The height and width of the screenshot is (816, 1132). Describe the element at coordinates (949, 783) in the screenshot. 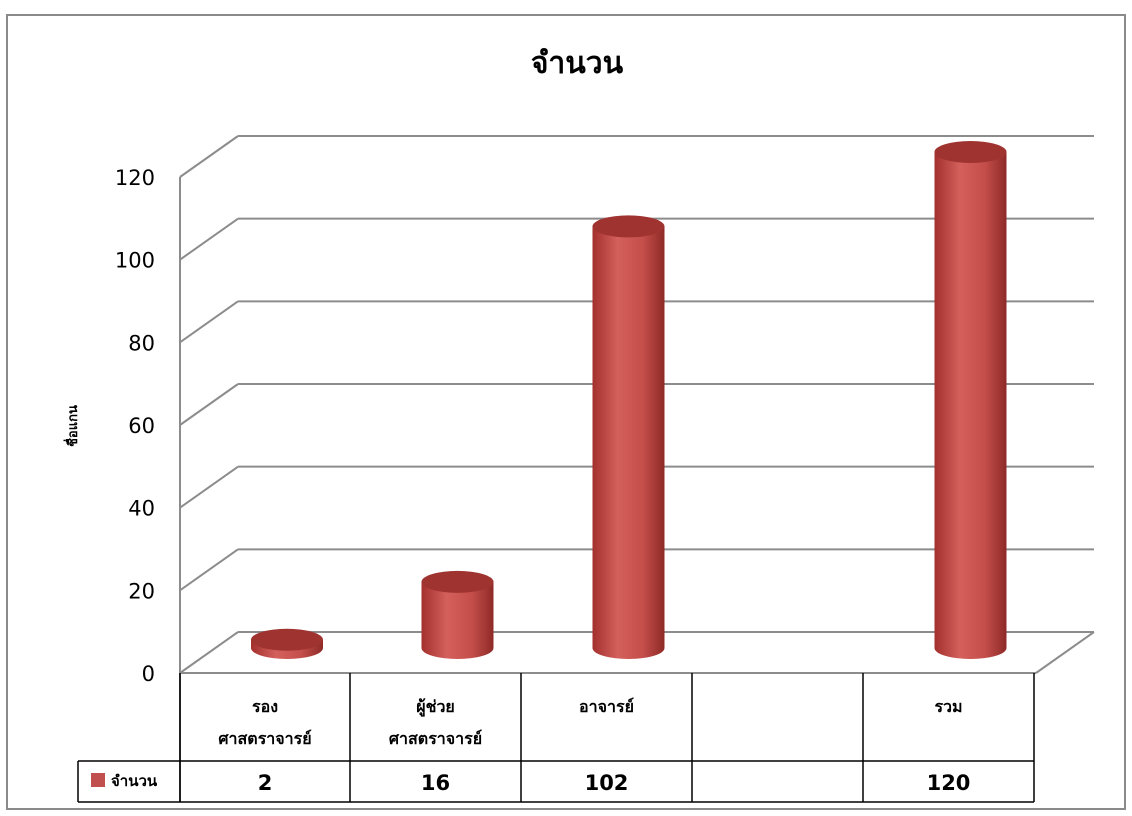

I see `data-value-label: 120` at that location.